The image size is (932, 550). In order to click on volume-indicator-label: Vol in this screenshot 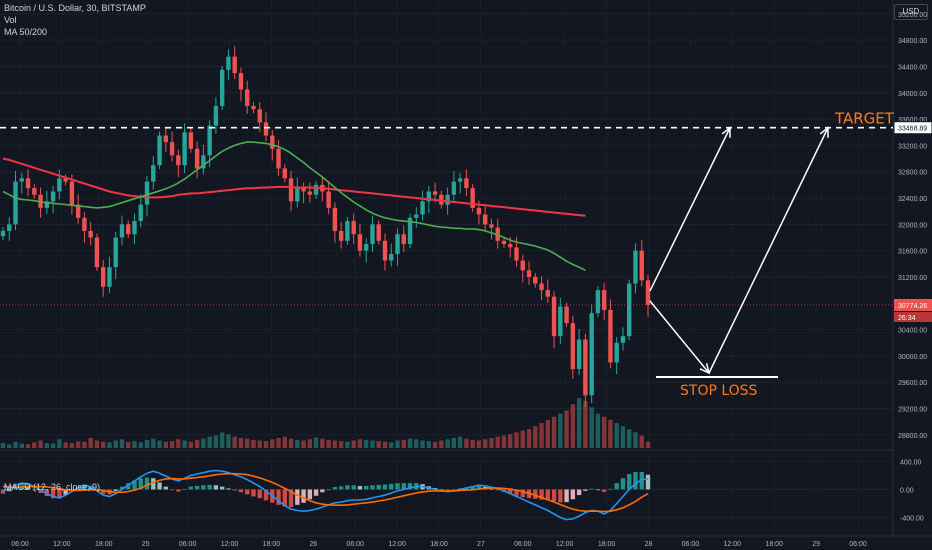, I will do `click(10, 20)`.